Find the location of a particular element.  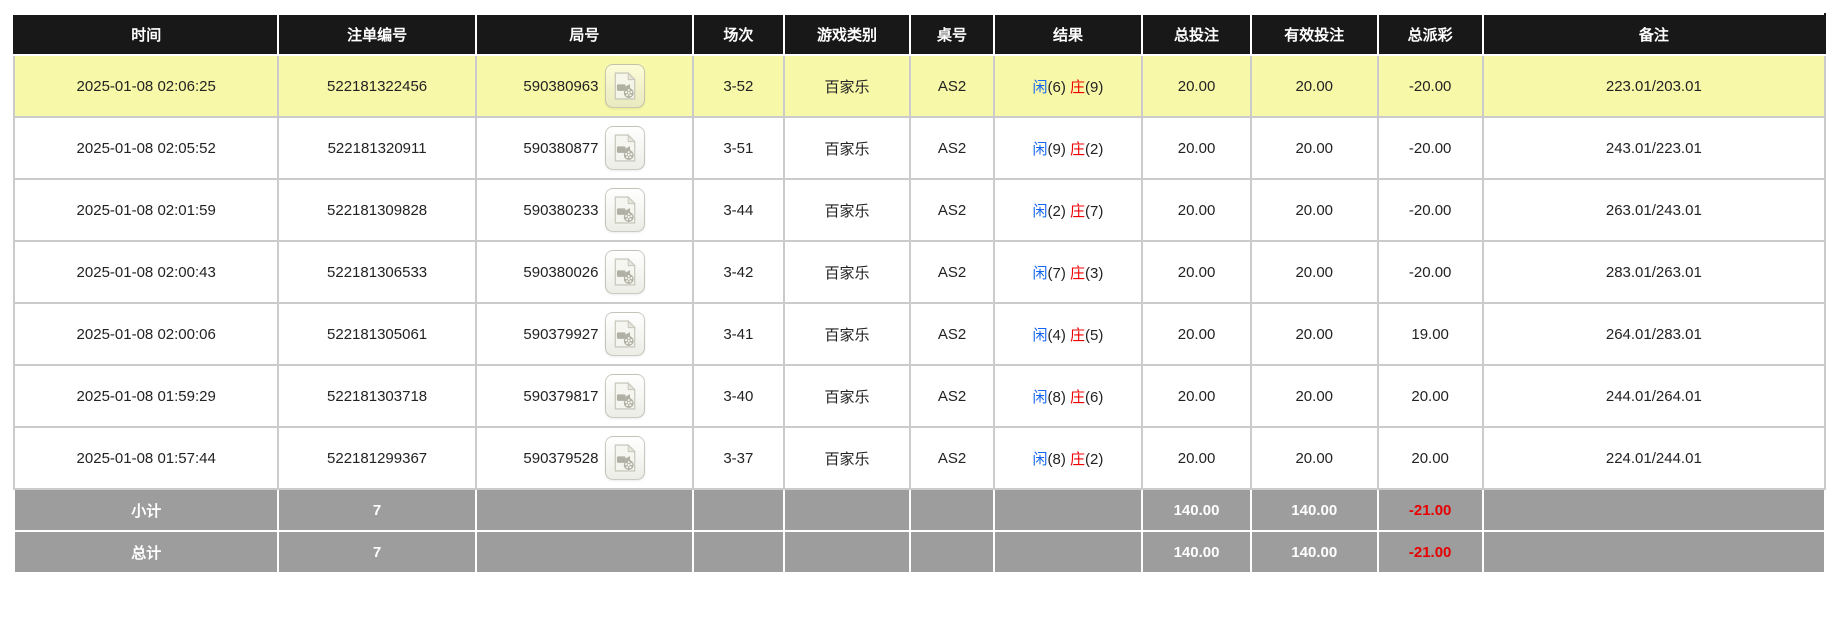

header-table-no: 桌号 is located at coordinates (952, 34).